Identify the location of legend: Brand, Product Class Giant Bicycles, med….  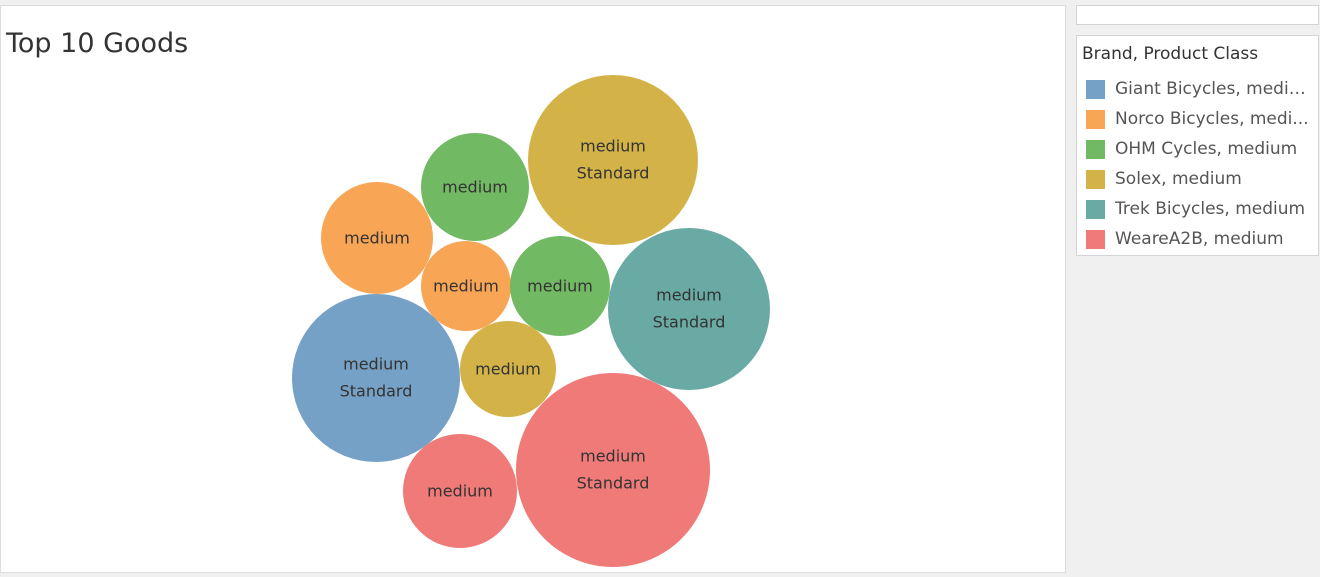
(1197, 145).